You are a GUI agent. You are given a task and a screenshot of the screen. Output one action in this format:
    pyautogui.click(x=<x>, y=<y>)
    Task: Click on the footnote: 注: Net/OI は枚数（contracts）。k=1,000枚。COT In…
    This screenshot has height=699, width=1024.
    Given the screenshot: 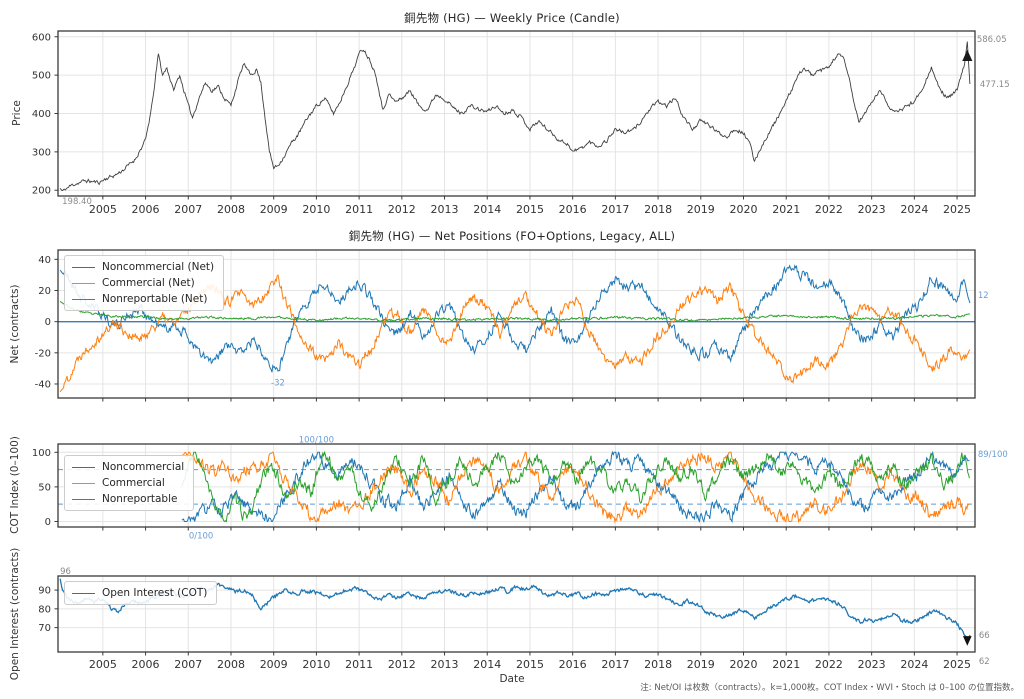 What is the action you would take?
    pyautogui.click(x=829, y=688)
    